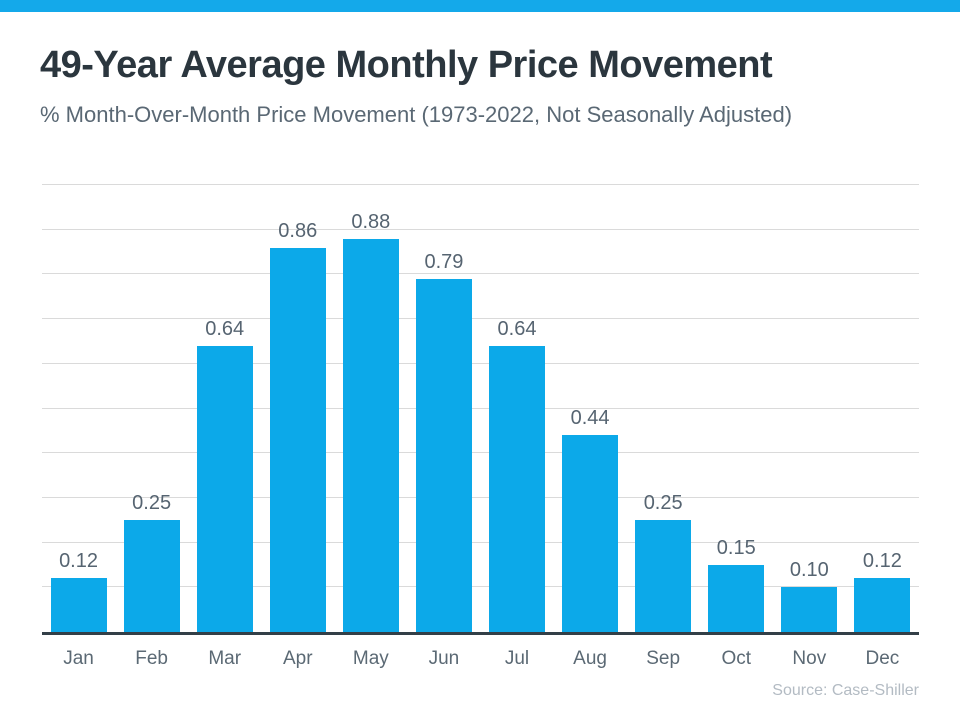 The height and width of the screenshot is (720, 960). What do you see at coordinates (225, 658) in the screenshot?
I see `x-axis-tick-label: Mar` at bounding box center [225, 658].